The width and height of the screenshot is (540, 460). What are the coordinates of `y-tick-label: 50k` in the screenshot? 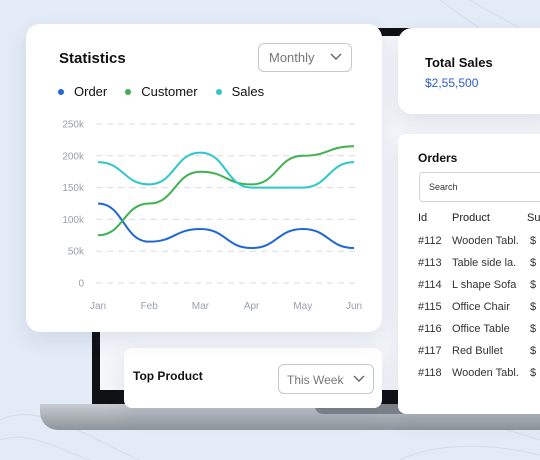 It's located at (76, 252).